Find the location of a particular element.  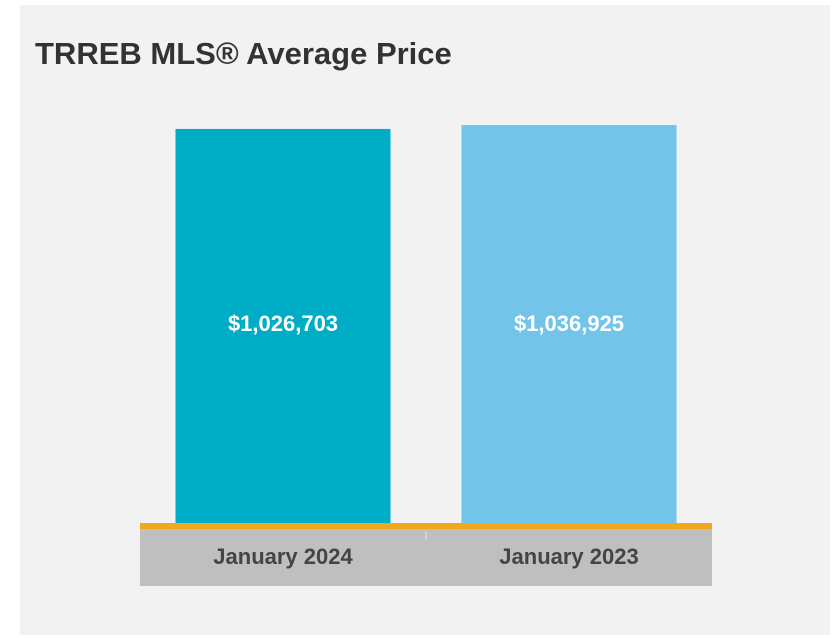

x-tick-label: January 2024 is located at coordinates (283, 556).